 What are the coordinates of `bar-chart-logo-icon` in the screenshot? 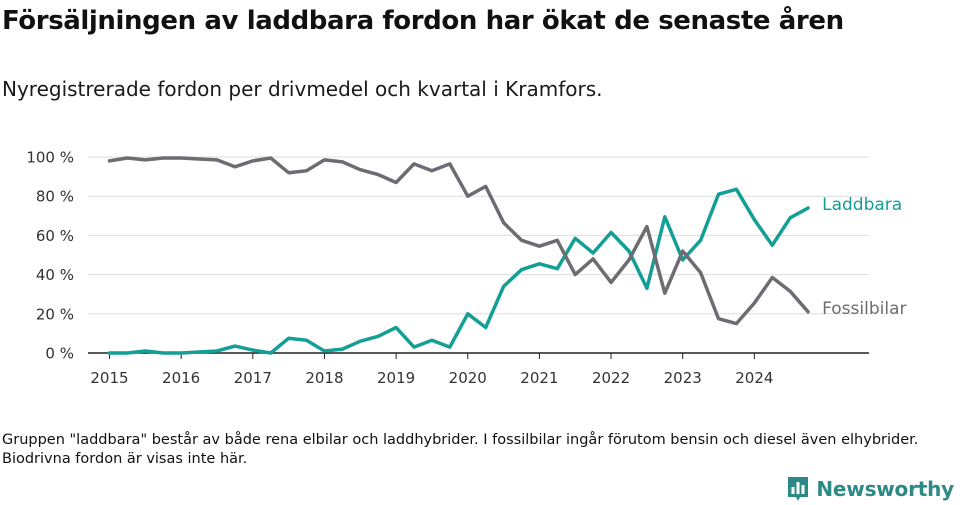 It's located at (798, 489).